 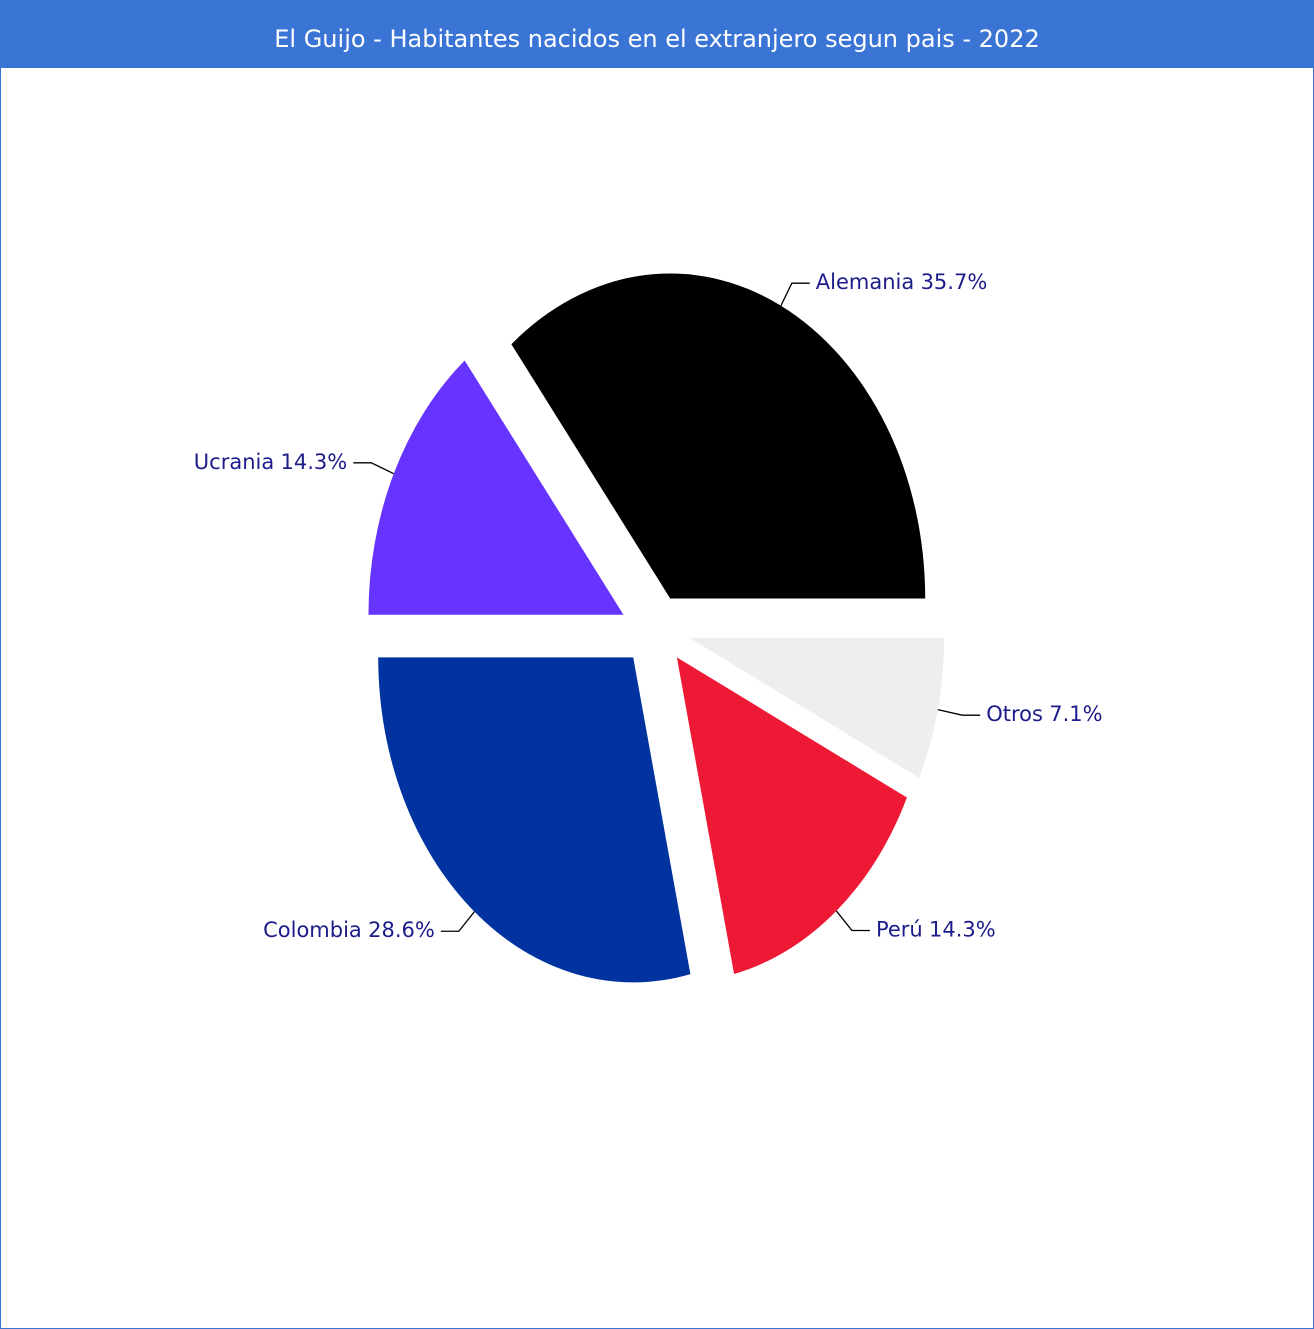 I want to click on slice-value-label: 28.6%, so click(x=401, y=930).